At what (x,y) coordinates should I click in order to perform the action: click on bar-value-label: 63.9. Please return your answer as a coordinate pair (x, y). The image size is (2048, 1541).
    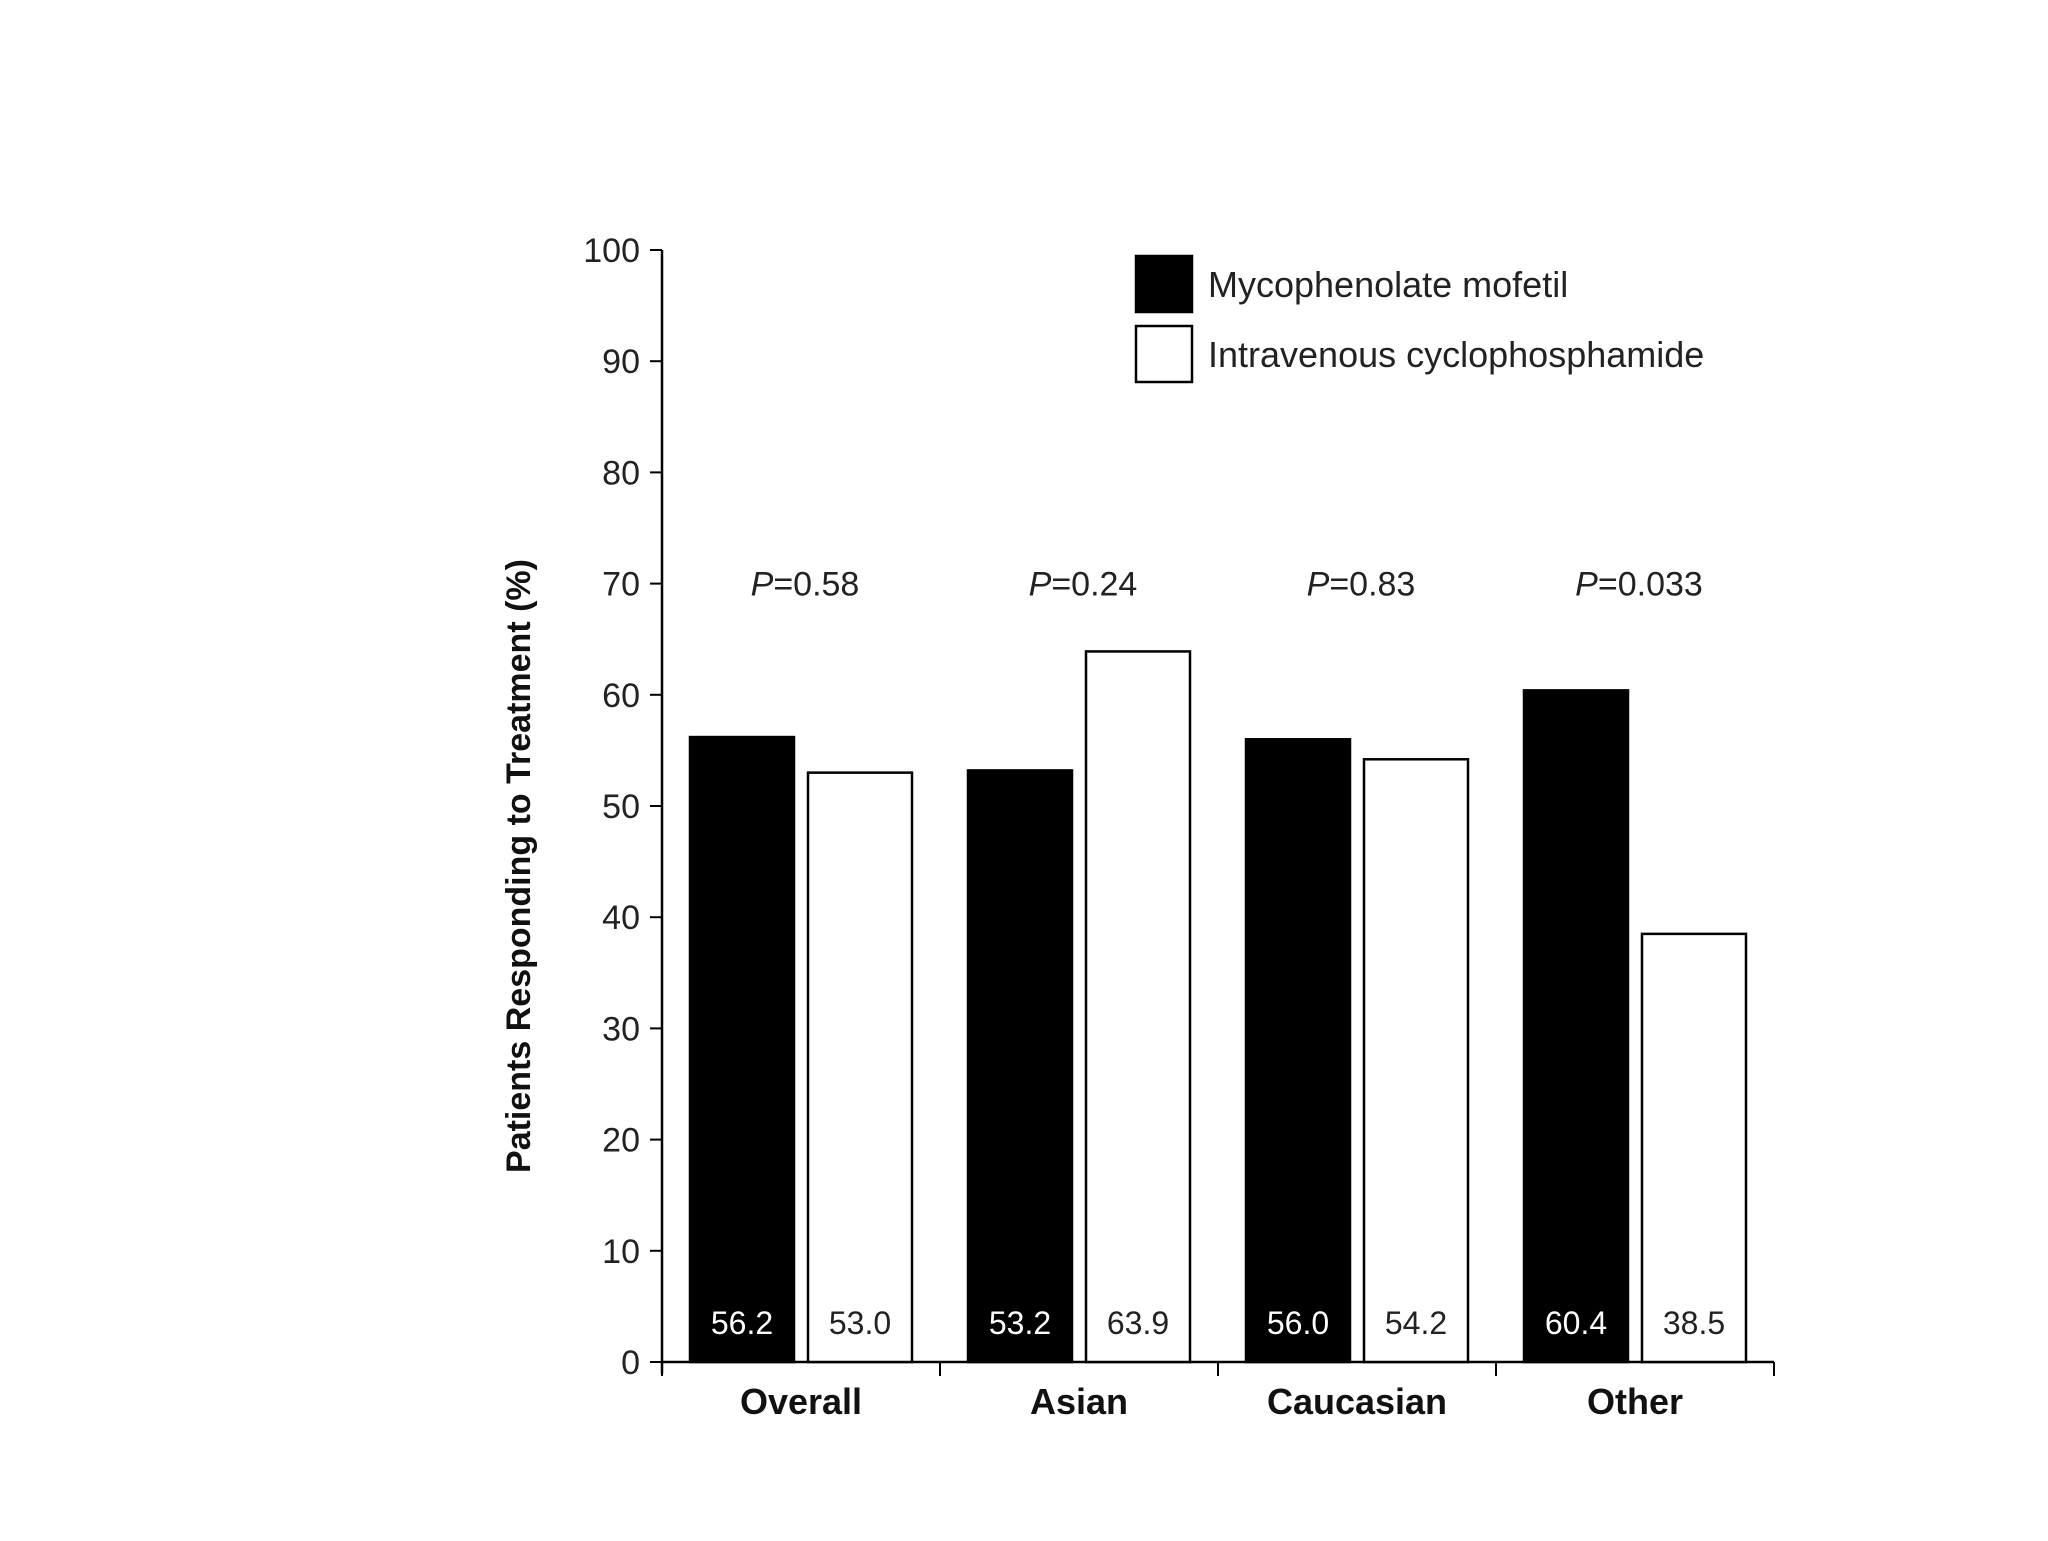
    Looking at the image, I should click on (1138, 1323).